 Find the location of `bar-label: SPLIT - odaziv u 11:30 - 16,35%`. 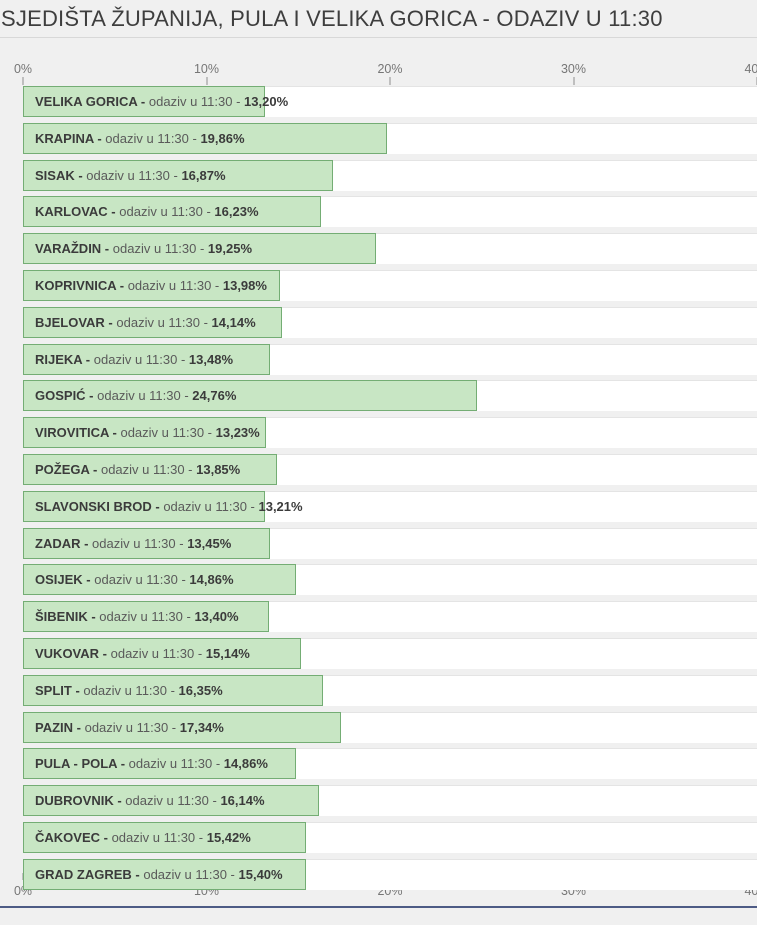

bar-label: SPLIT - odaziv u 11:30 - 16,35% is located at coordinates (129, 690).